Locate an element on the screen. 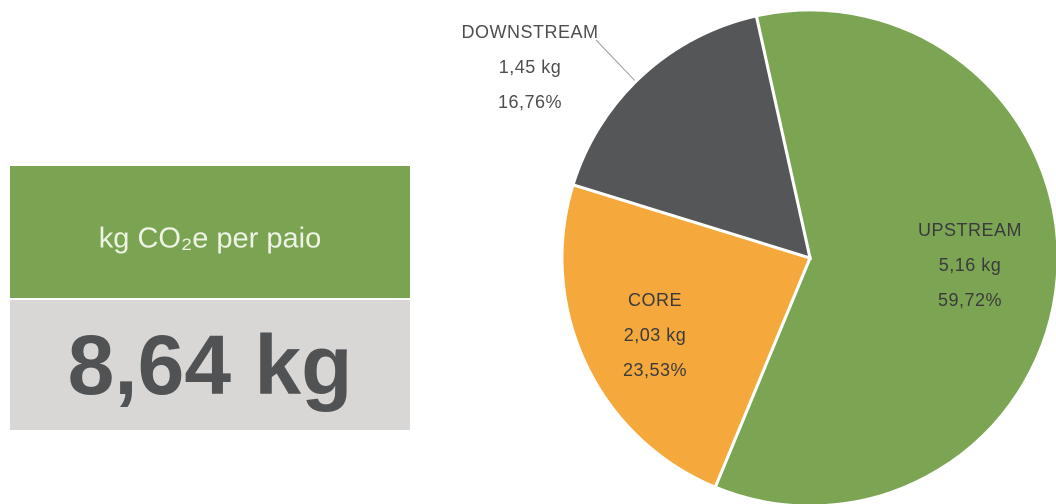  slice-amount: 2,03 kg is located at coordinates (655, 335).